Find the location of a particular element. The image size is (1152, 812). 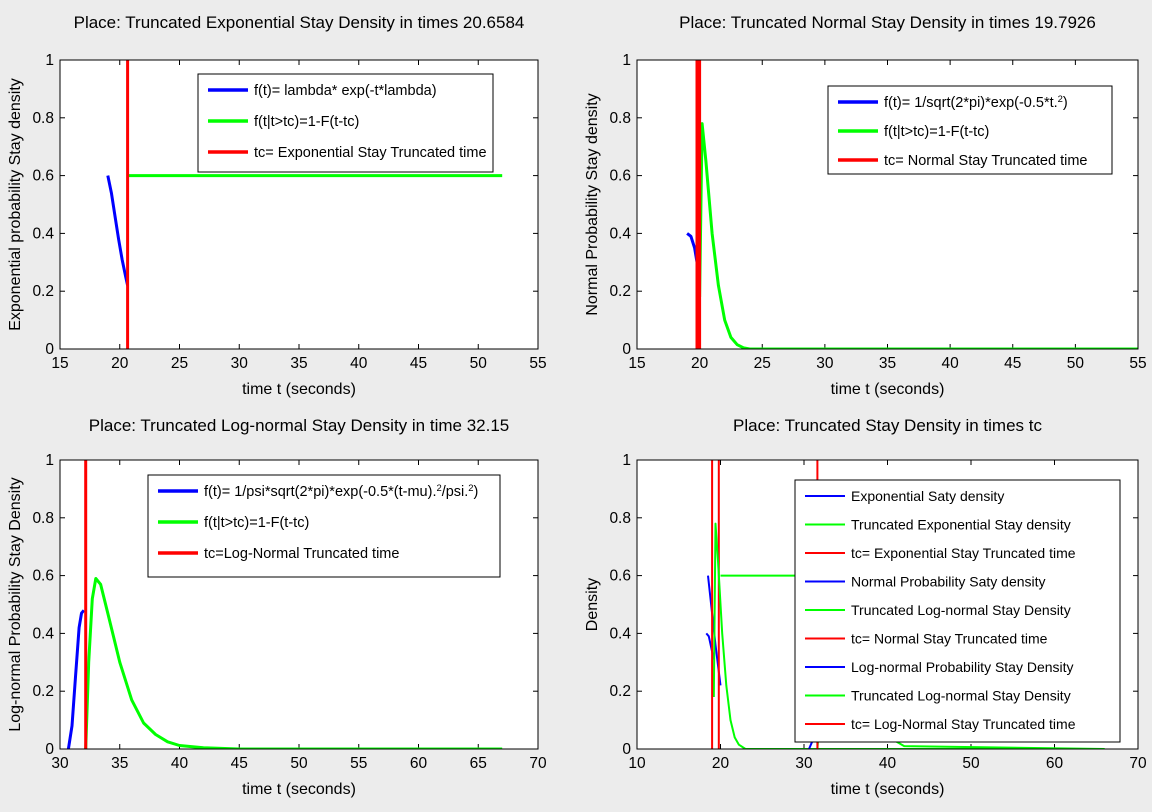

legend-entry: Normal Probability Saty density is located at coordinates (948, 582).